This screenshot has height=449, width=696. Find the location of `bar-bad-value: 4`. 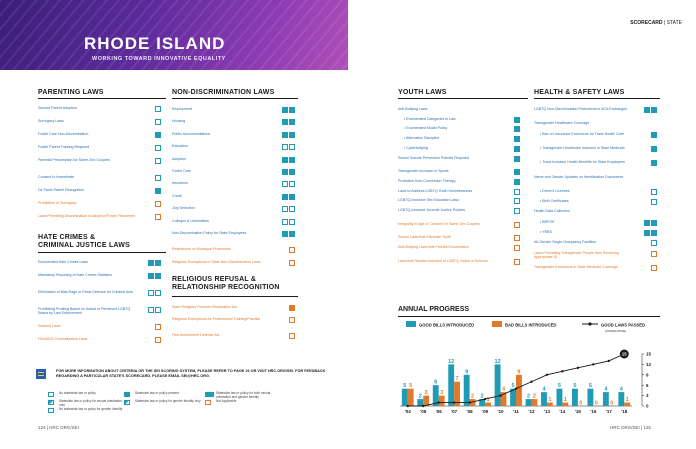

bar-bad-value: 4 is located at coordinates (504, 390).